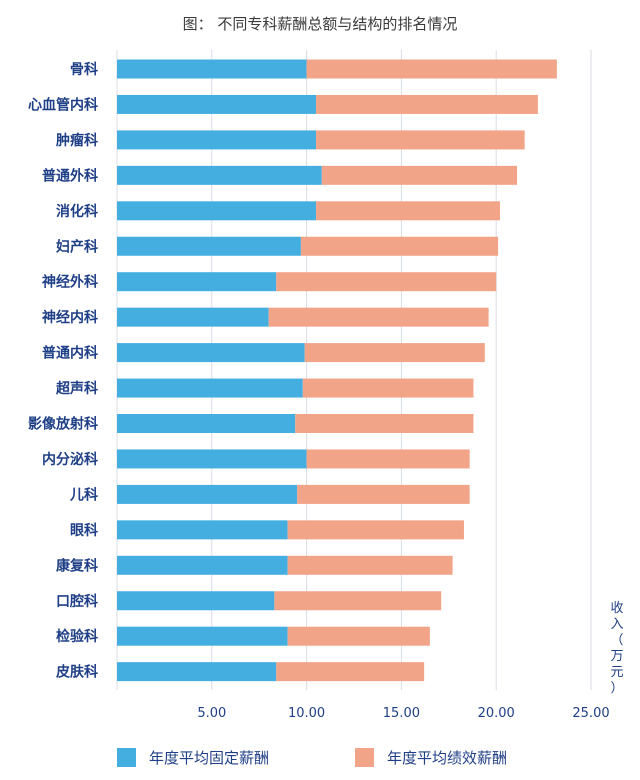 The width and height of the screenshot is (640, 780). Describe the element at coordinates (76, 388) in the screenshot. I see `category-label: 超声科` at that location.